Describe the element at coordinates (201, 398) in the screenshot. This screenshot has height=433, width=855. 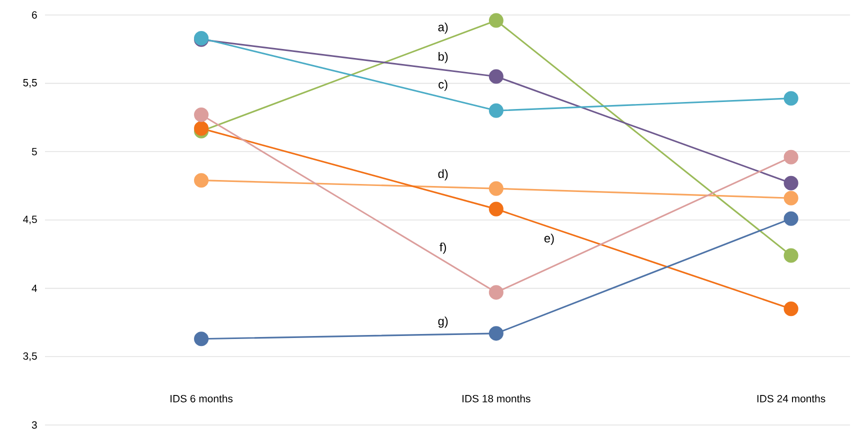
I see `x-tick-label: IDS 6 months` at that location.